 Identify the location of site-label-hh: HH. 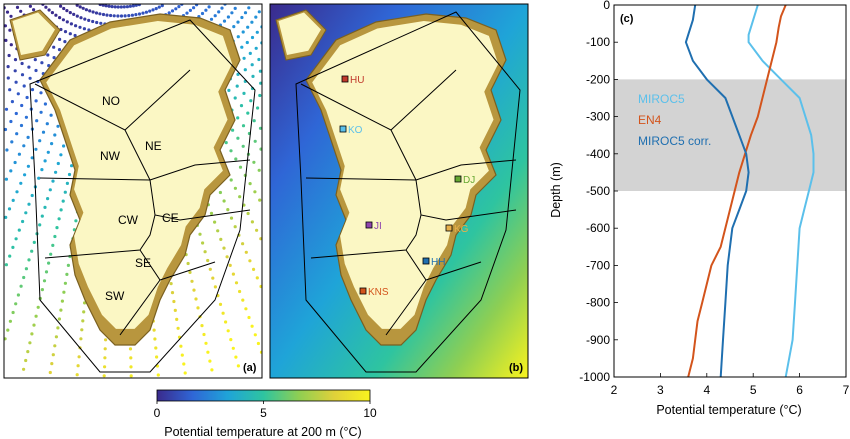
(438, 262).